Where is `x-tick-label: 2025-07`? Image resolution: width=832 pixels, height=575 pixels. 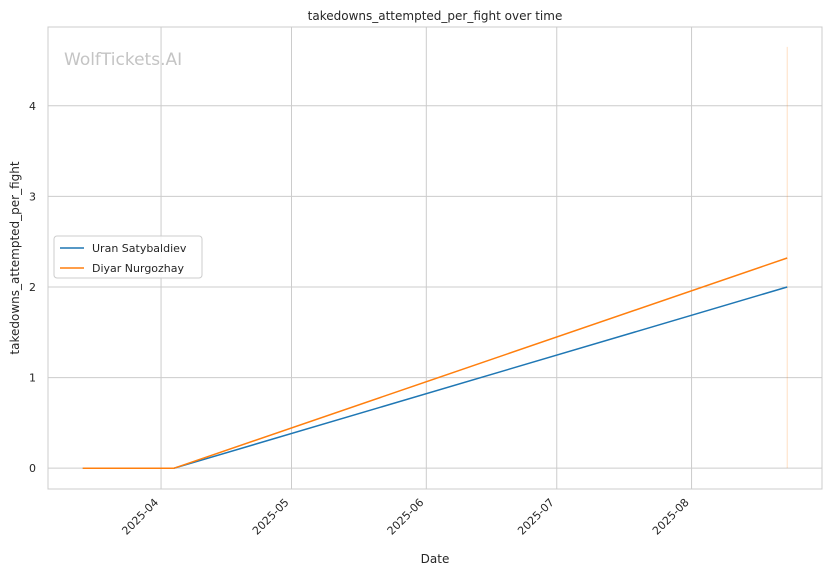 x-tick-label: 2025-07 is located at coordinates (536, 517).